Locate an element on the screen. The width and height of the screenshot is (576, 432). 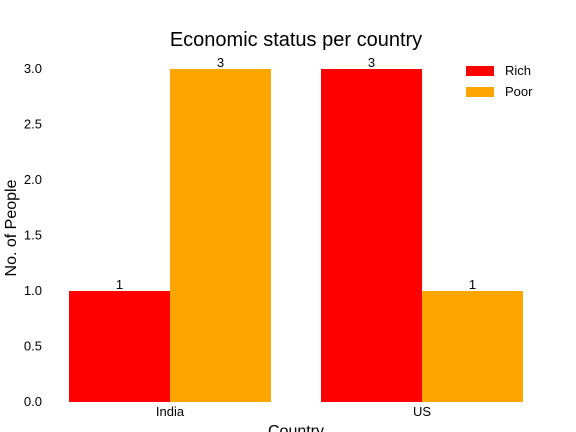
x-tick-label: India is located at coordinates (170, 411).